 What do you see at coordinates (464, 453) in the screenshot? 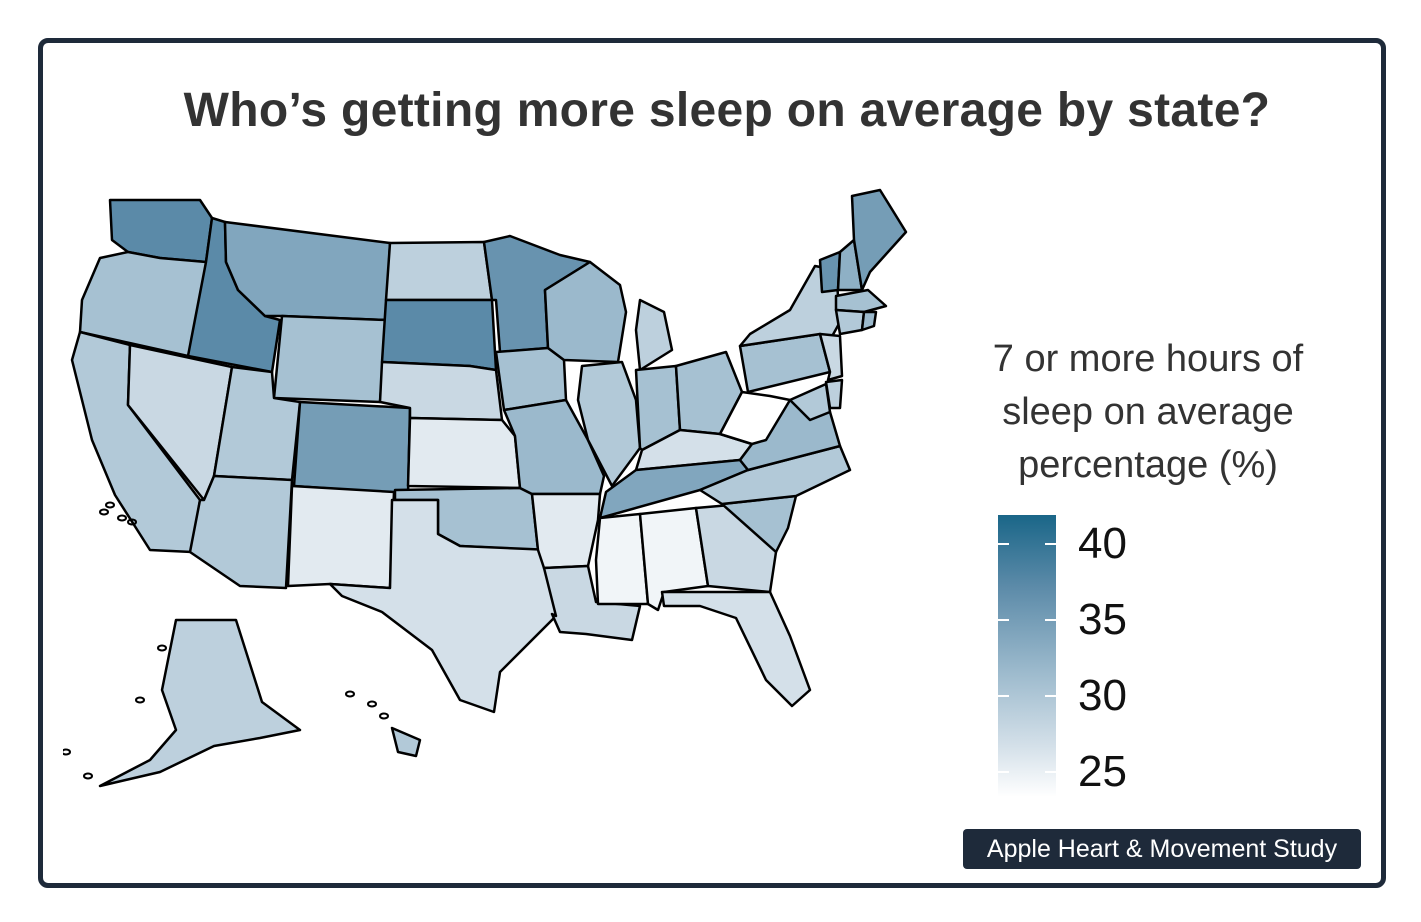
I see `state-kansas` at bounding box center [464, 453].